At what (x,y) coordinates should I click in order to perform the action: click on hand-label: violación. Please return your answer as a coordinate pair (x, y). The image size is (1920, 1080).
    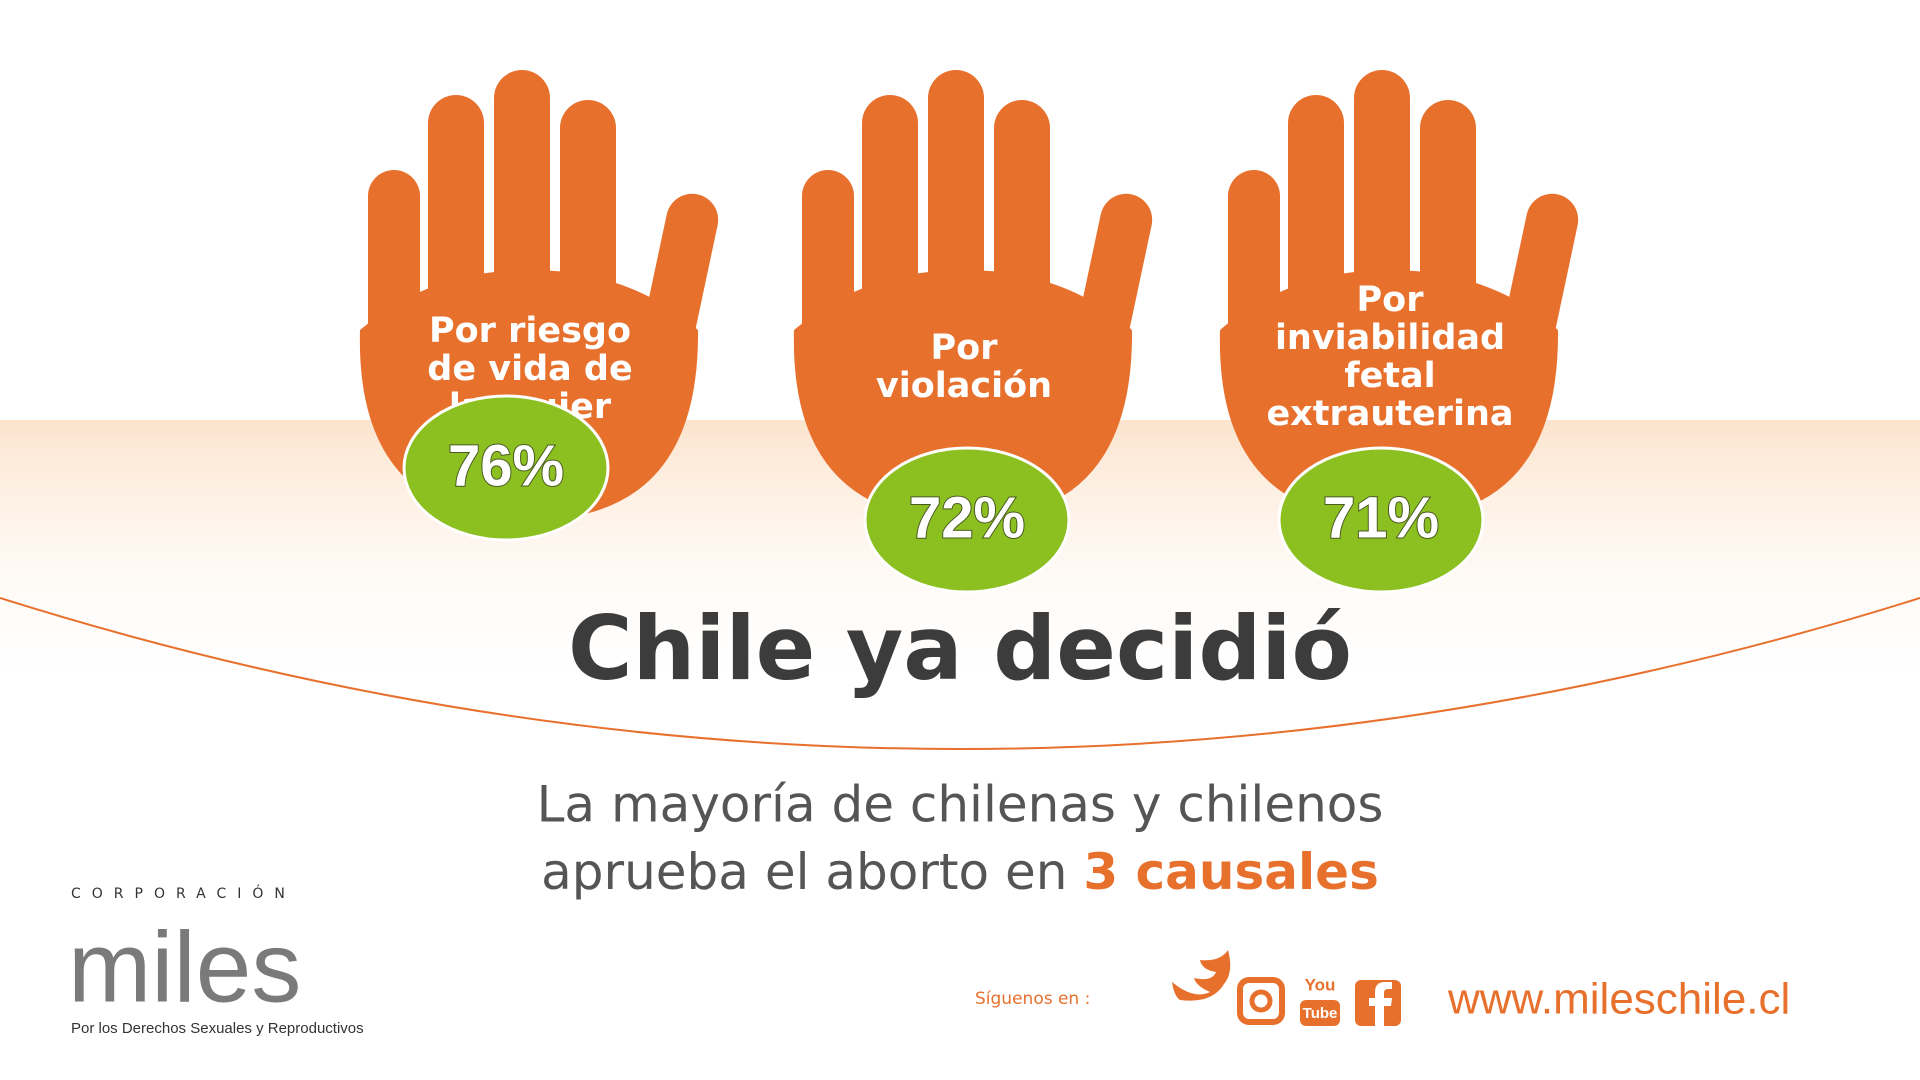
    Looking at the image, I should click on (964, 386).